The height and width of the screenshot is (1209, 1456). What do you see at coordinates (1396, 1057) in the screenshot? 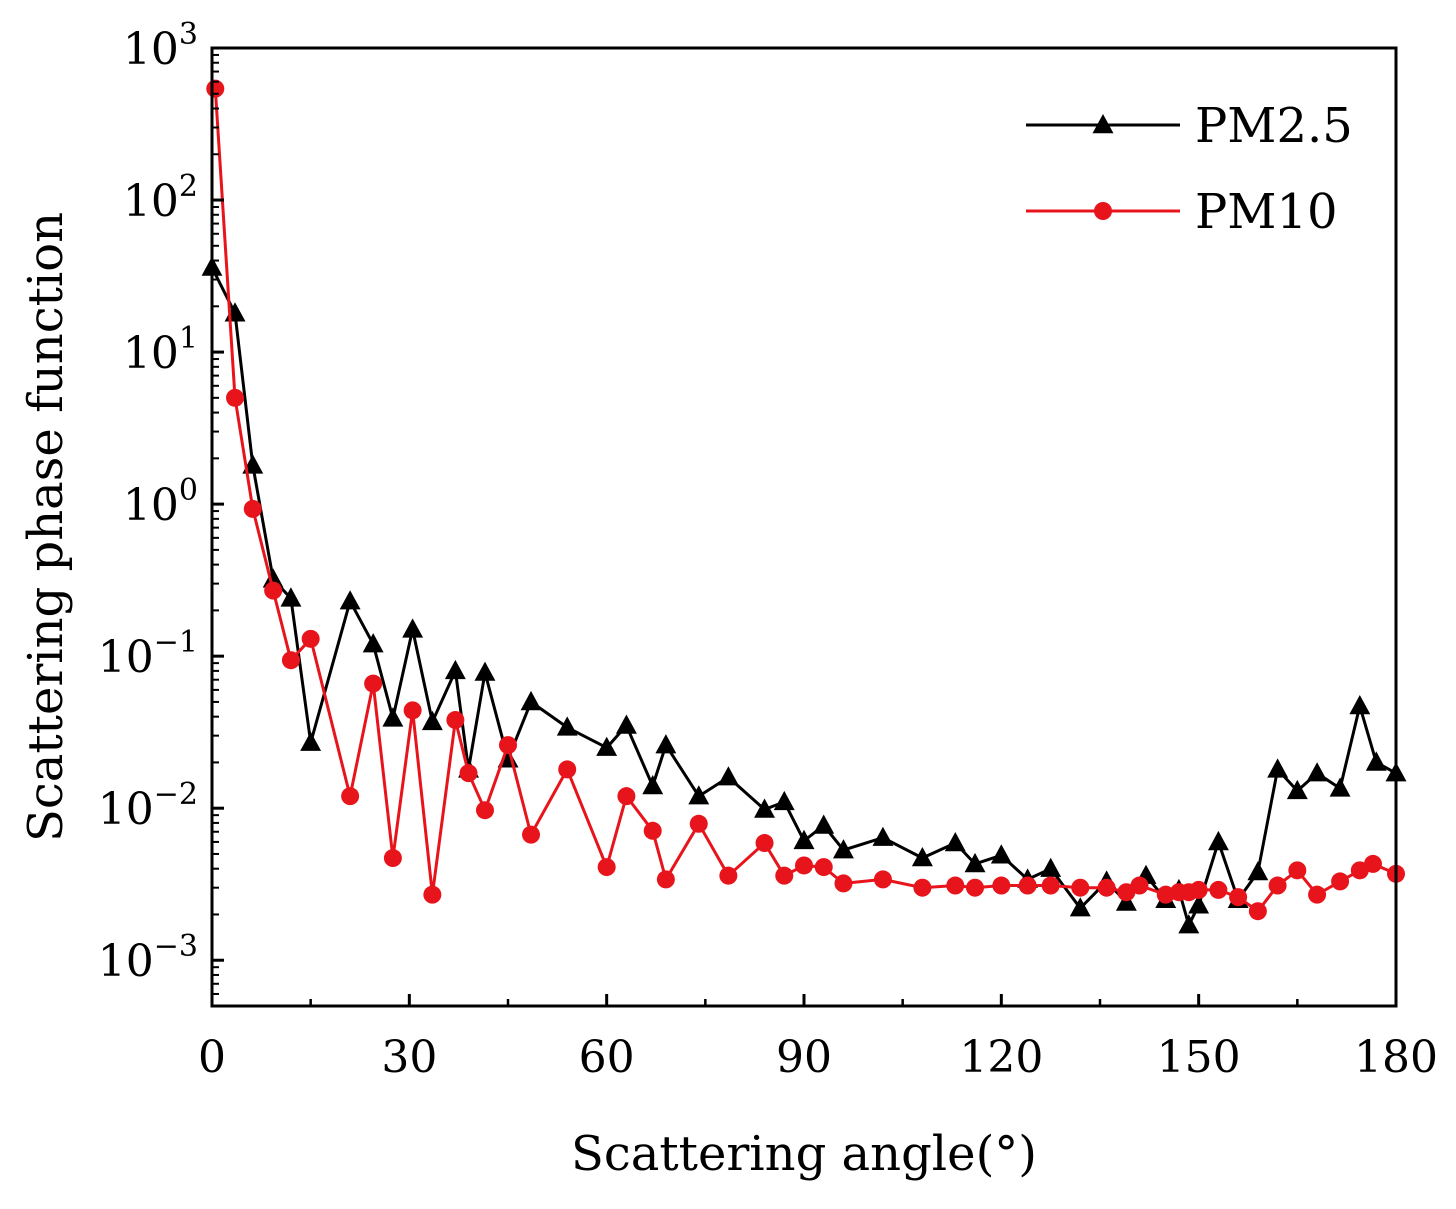
I see `x-tick-label: 180` at bounding box center [1396, 1057].